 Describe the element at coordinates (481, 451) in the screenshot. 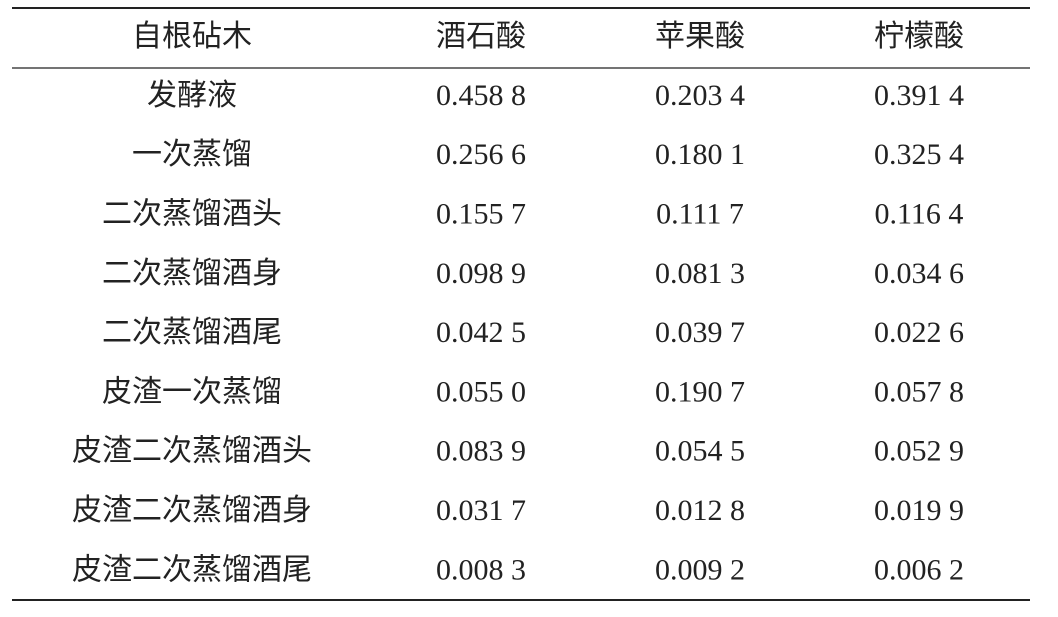

I see `cell-value: 0.083 9` at that location.